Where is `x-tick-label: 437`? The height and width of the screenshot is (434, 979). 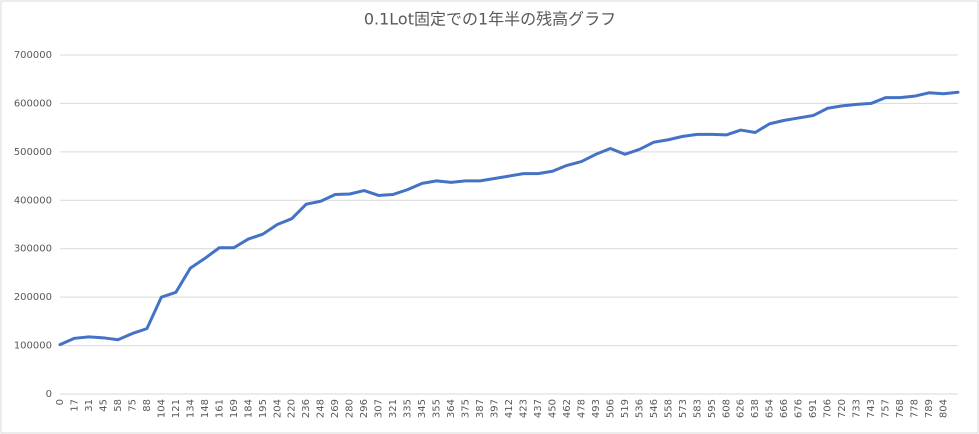 x-tick-label: 437 is located at coordinates (538, 408).